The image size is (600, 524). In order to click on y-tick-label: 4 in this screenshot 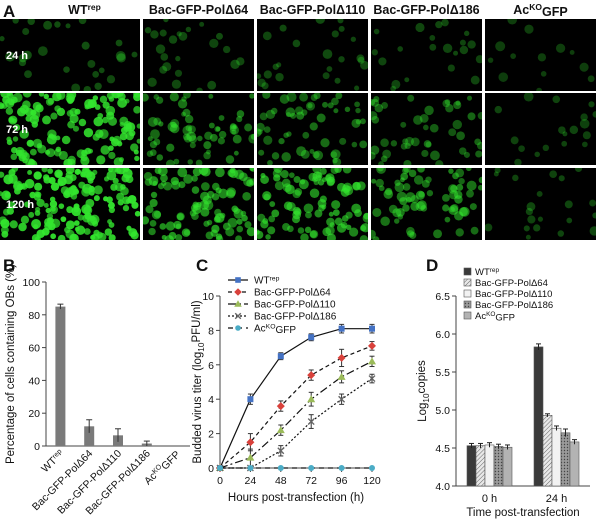, I will do `click(211, 400)`.